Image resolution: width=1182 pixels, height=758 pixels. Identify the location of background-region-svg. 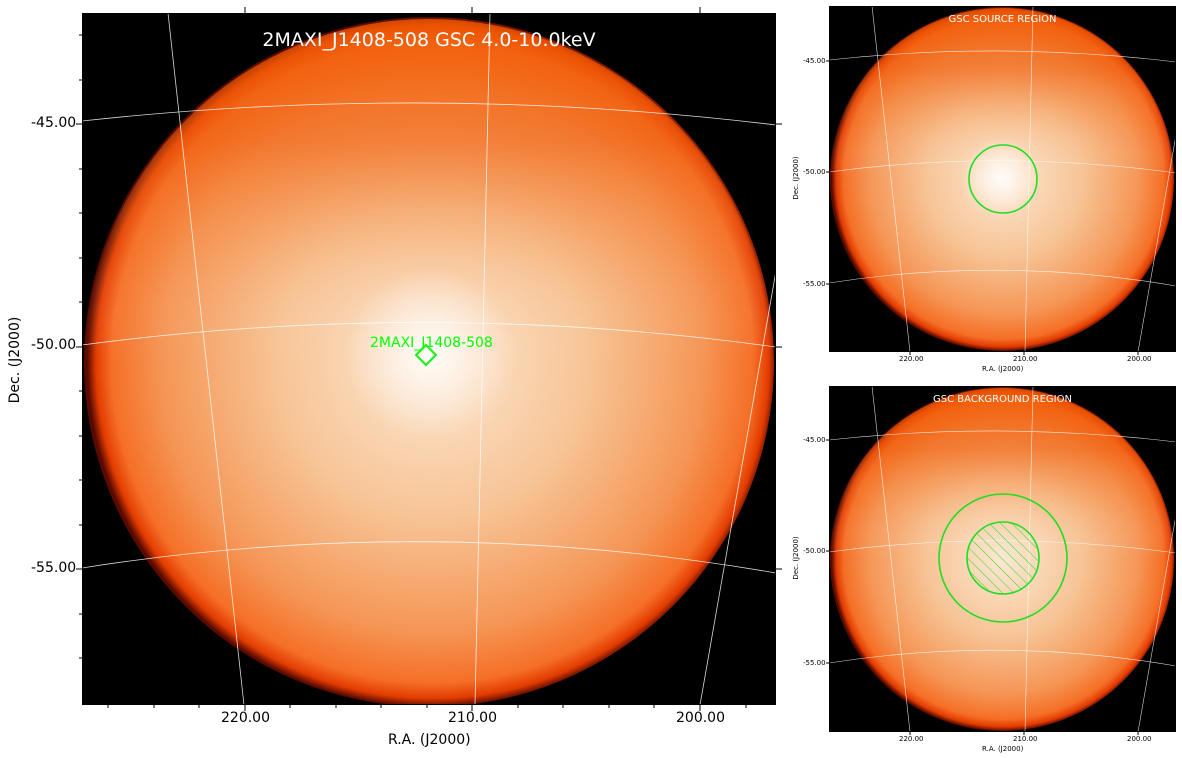
(1002, 559).